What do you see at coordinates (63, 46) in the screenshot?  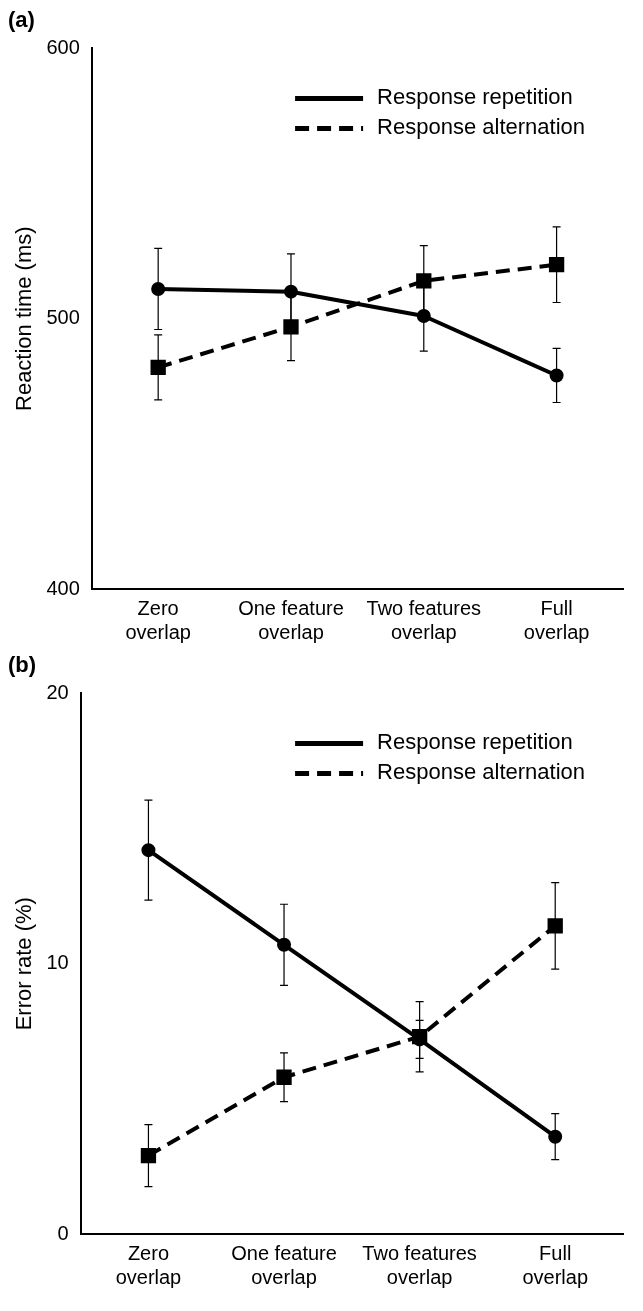 I see `y-tick-label: 600` at bounding box center [63, 46].